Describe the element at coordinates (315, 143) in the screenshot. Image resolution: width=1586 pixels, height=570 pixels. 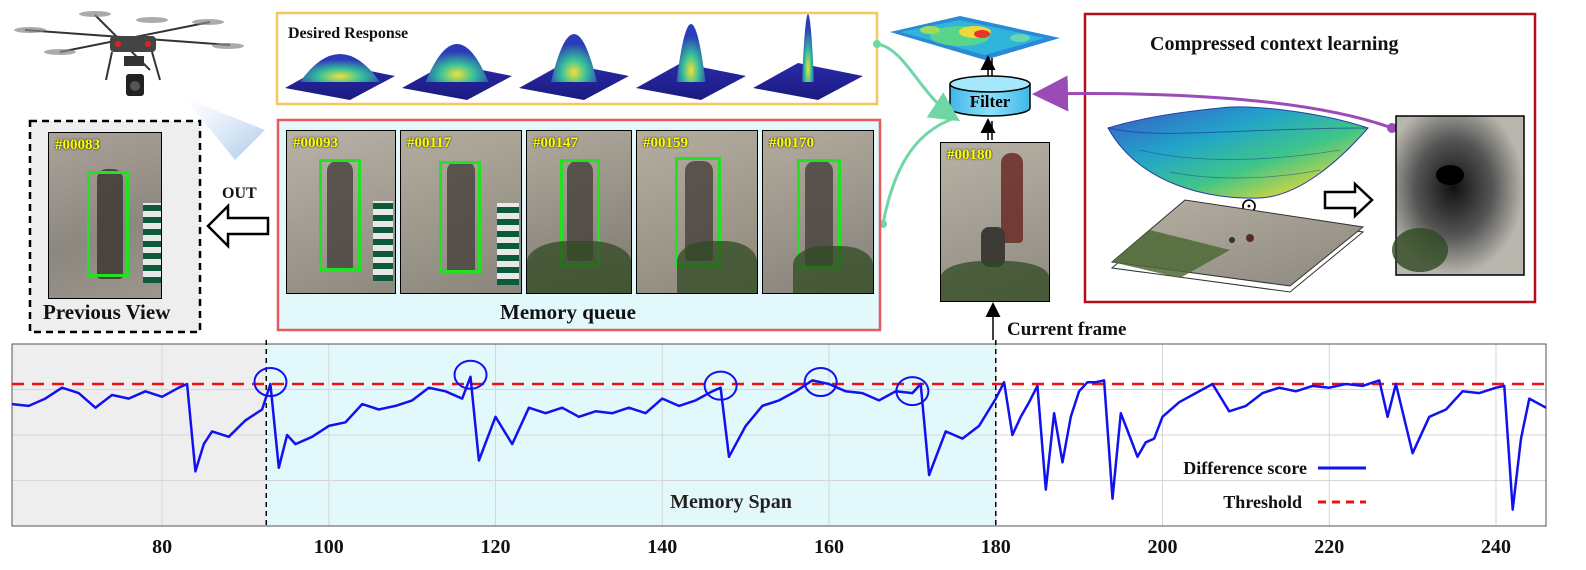
I see `frame-label: #00093` at that location.